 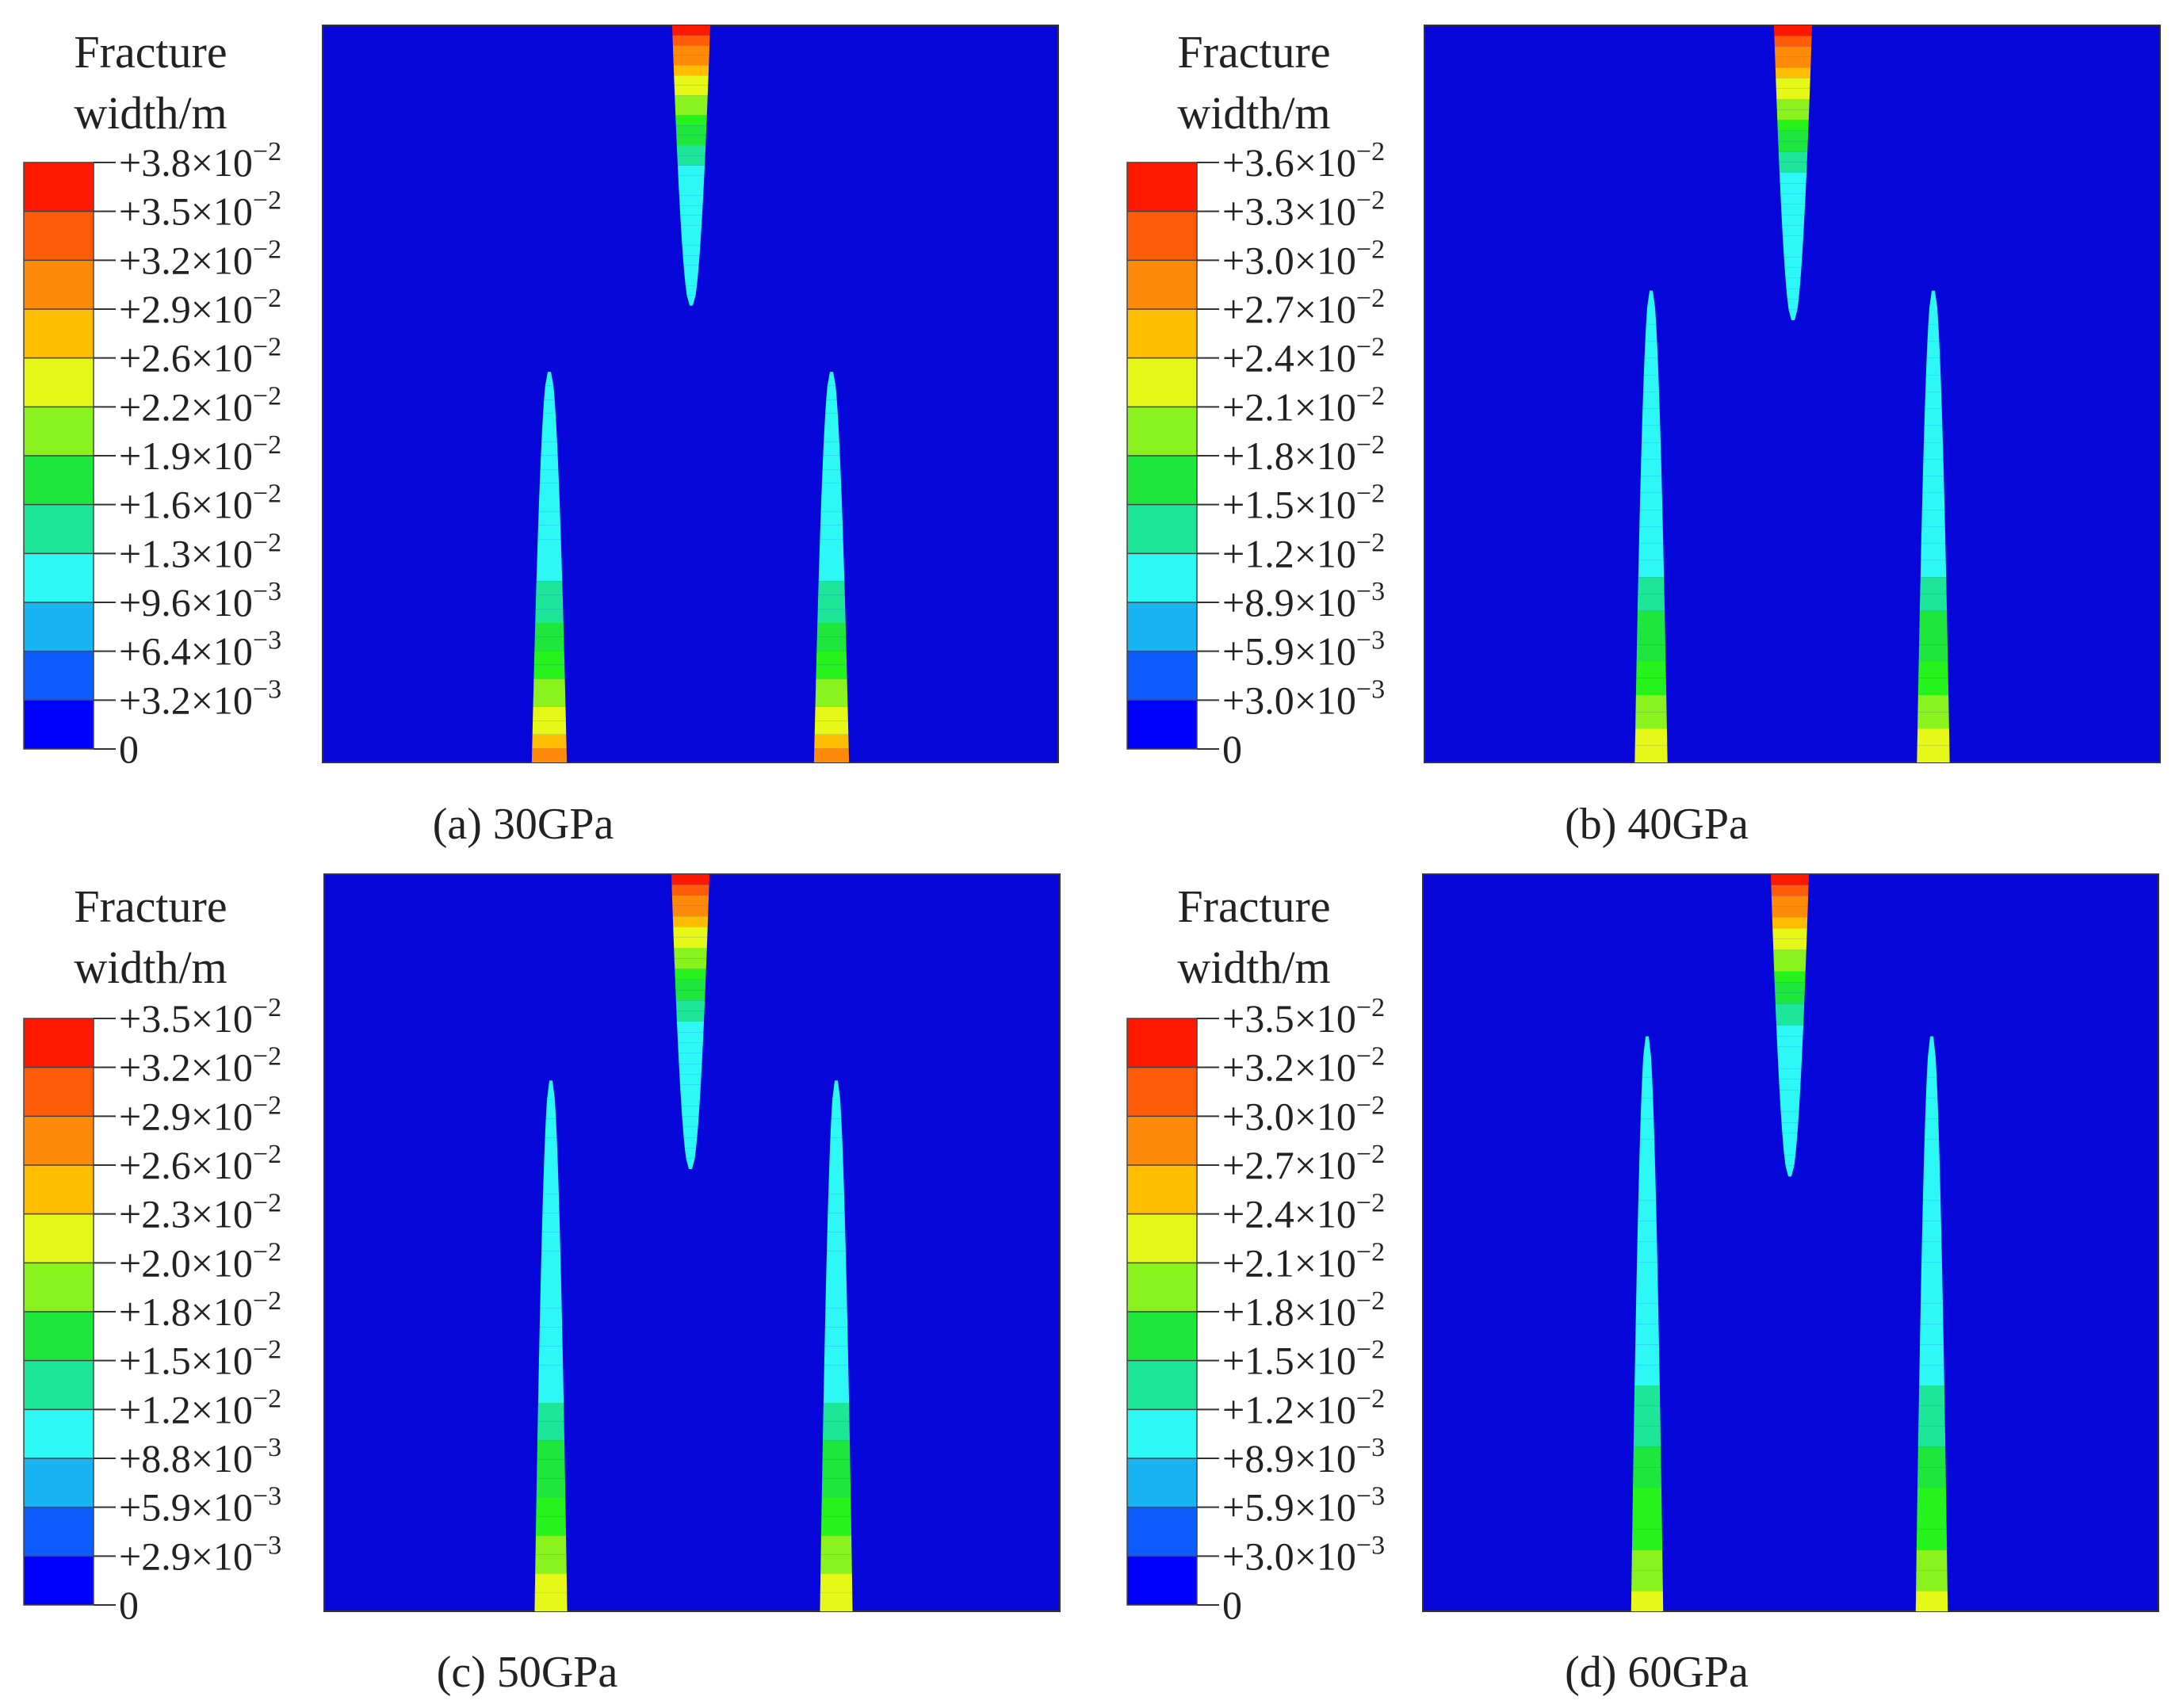 What do you see at coordinates (1304, 1163) in the screenshot?
I see `legend-tick-label: +2.7×10−2` at bounding box center [1304, 1163].